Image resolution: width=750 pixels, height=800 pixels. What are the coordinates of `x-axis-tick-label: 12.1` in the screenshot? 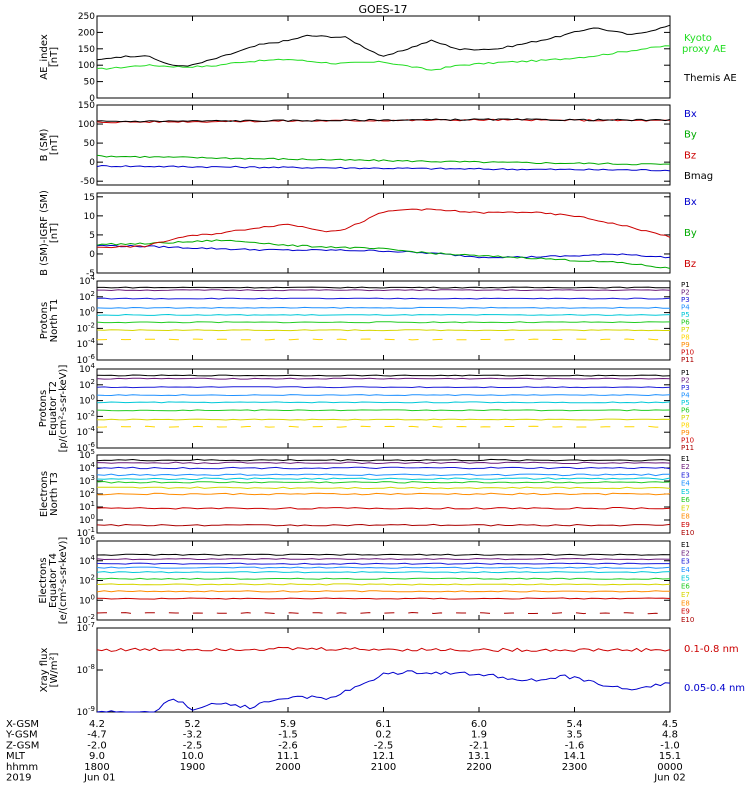 It's located at (383, 756).